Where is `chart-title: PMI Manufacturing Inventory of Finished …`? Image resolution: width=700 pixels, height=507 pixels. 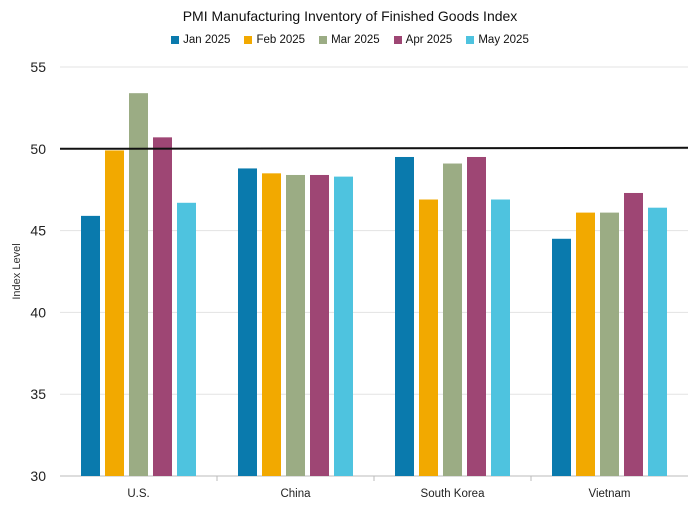 chart-title: PMI Manufacturing Inventory of Finished … is located at coordinates (350, 16).